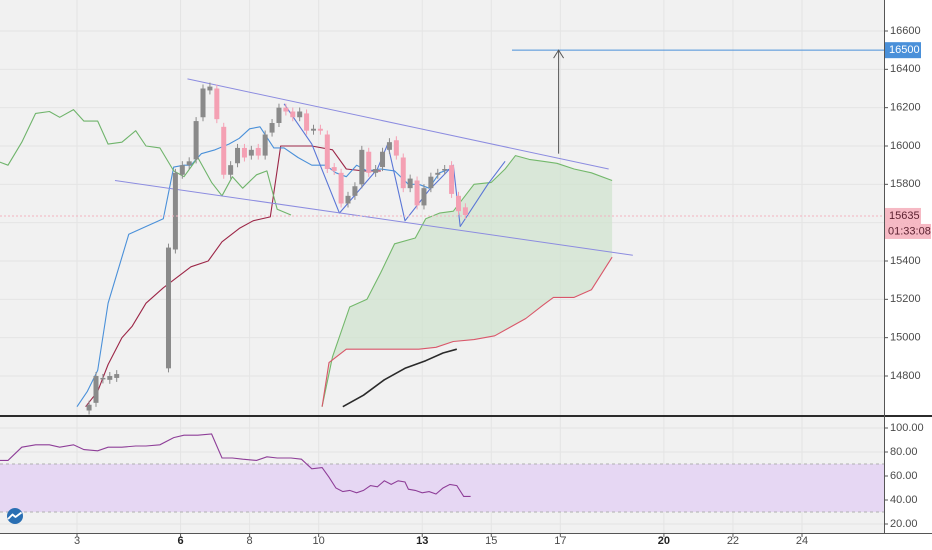 This screenshot has height=550, width=932. Describe the element at coordinates (905, 184) in the screenshot. I see `price-tick-label: 15800` at that location.